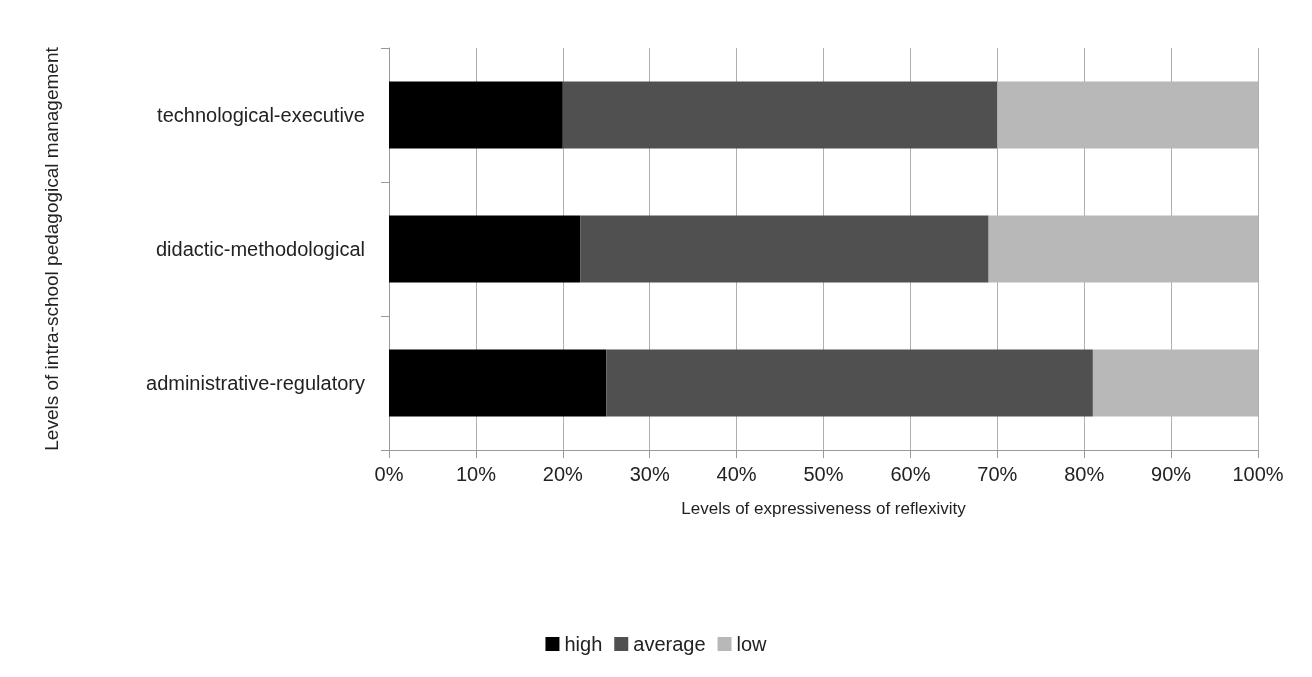 Image resolution: width=1312 pixels, height=677 pixels. I want to click on x-tick-label: 90%, so click(1171, 474).